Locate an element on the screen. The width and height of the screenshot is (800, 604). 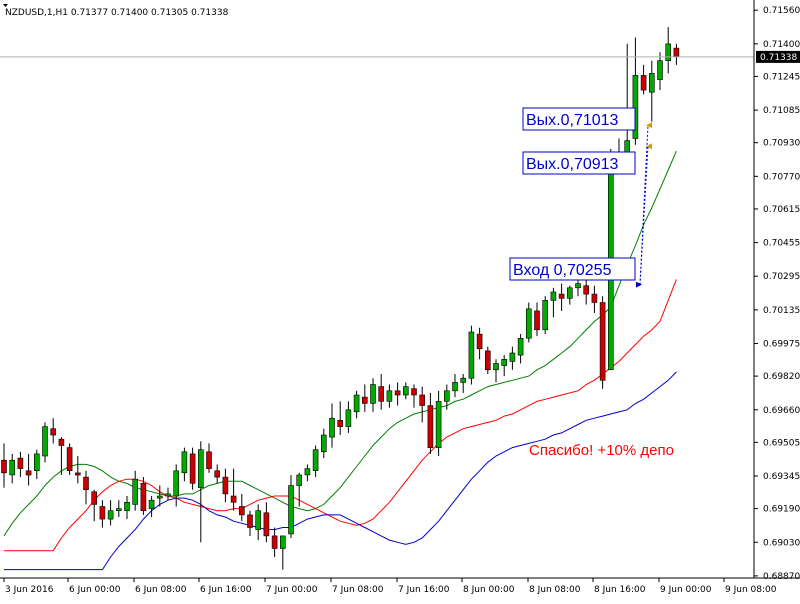
current-price-label: 0.71338 is located at coordinates (778, 58).